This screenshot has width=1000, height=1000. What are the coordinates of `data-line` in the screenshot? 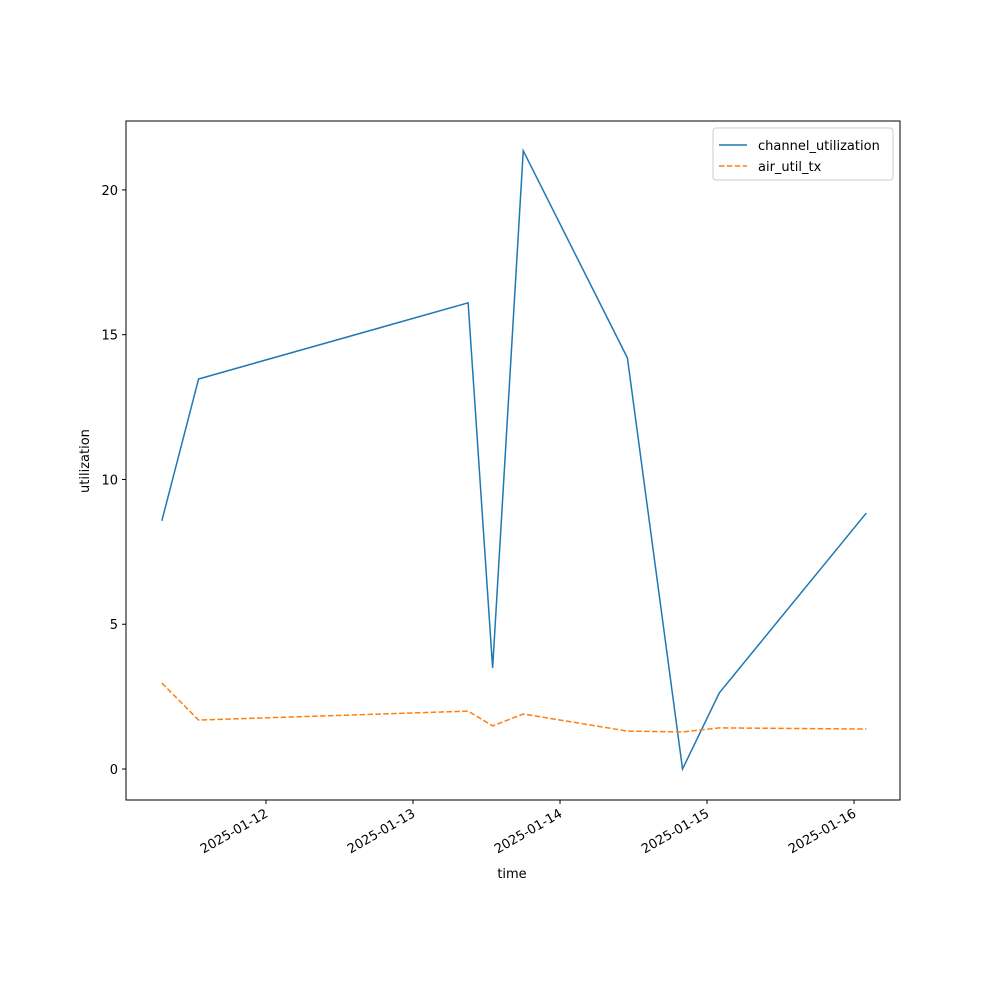 It's located at (514, 707).